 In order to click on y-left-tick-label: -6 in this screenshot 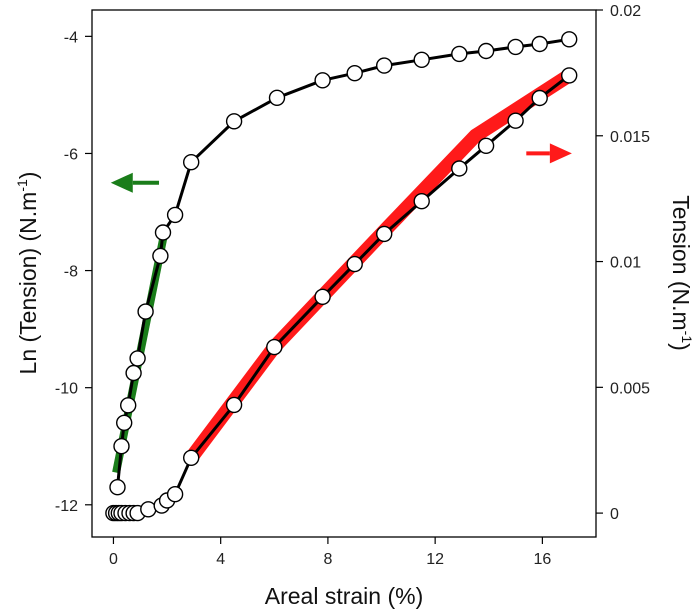, I will do `click(71, 154)`.